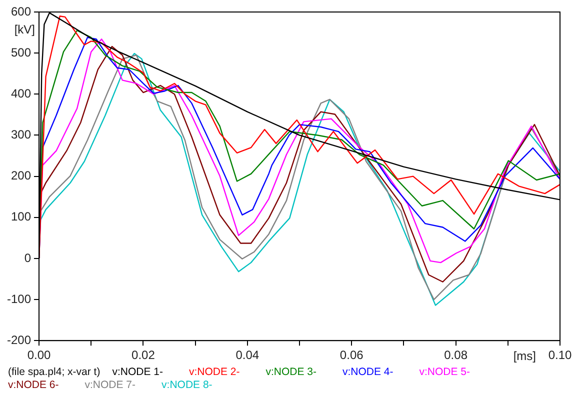 Image resolution: width=578 pixels, height=403 pixels. What do you see at coordinates (21, 52) in the screenshot?
I see `y-tick-label: 500` at bounding box center [21, 52].